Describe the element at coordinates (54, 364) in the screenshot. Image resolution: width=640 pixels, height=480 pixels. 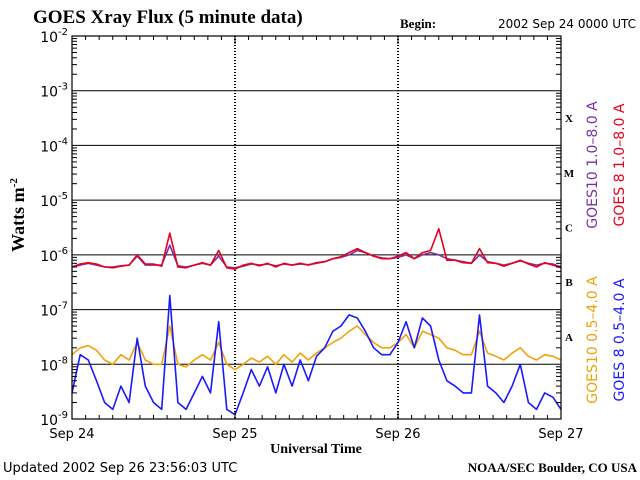
I see `y-tick-label: 10⁻⁸` at that location.